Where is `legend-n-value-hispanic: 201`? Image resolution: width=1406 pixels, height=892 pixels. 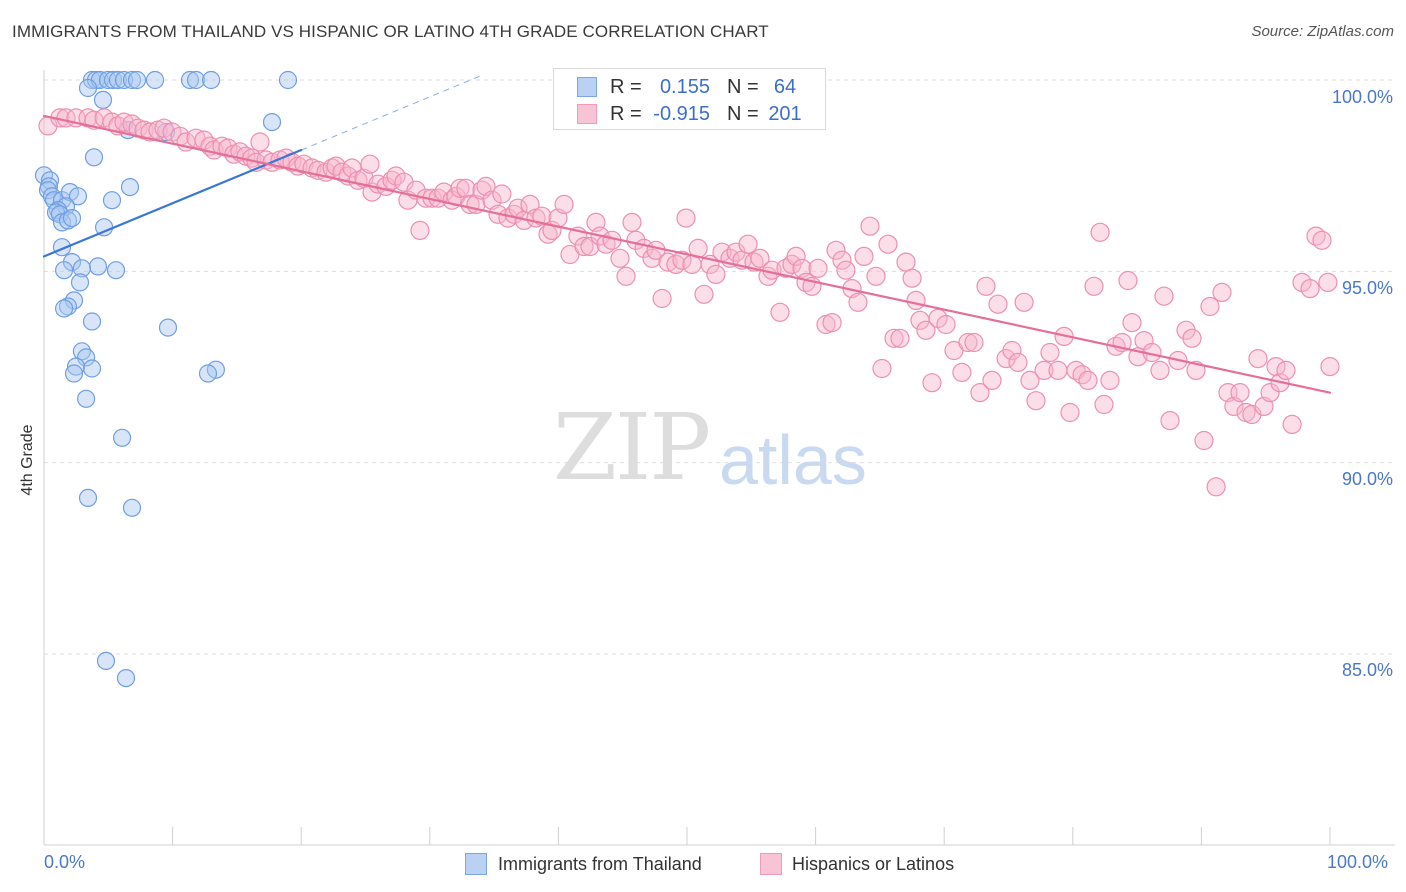 legend-n-value-hispanic: 201 is located at coordinates (785, 114).